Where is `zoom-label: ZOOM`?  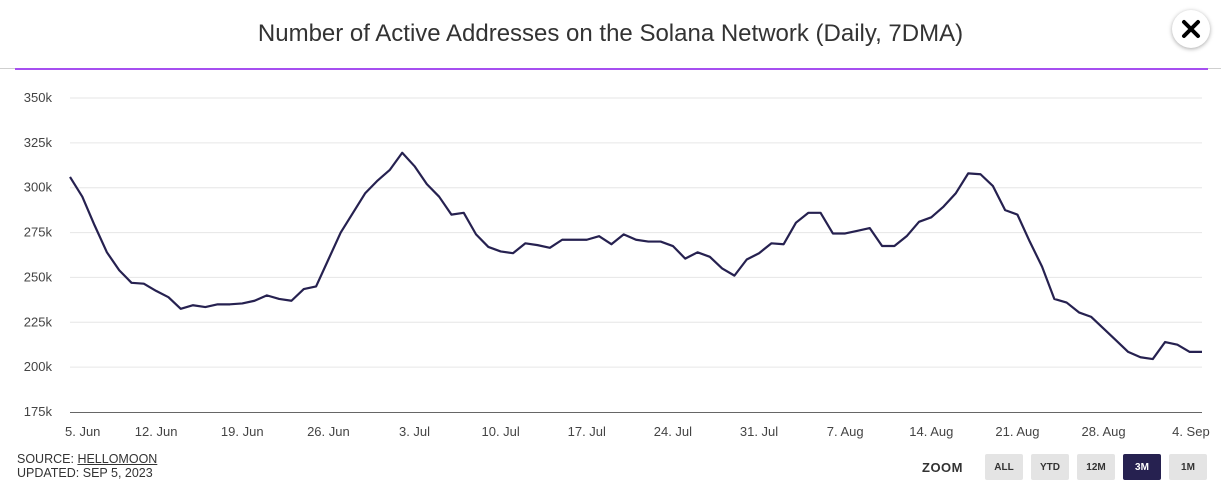 zoom-label: ZOOM is located at coordinates (942, 467).